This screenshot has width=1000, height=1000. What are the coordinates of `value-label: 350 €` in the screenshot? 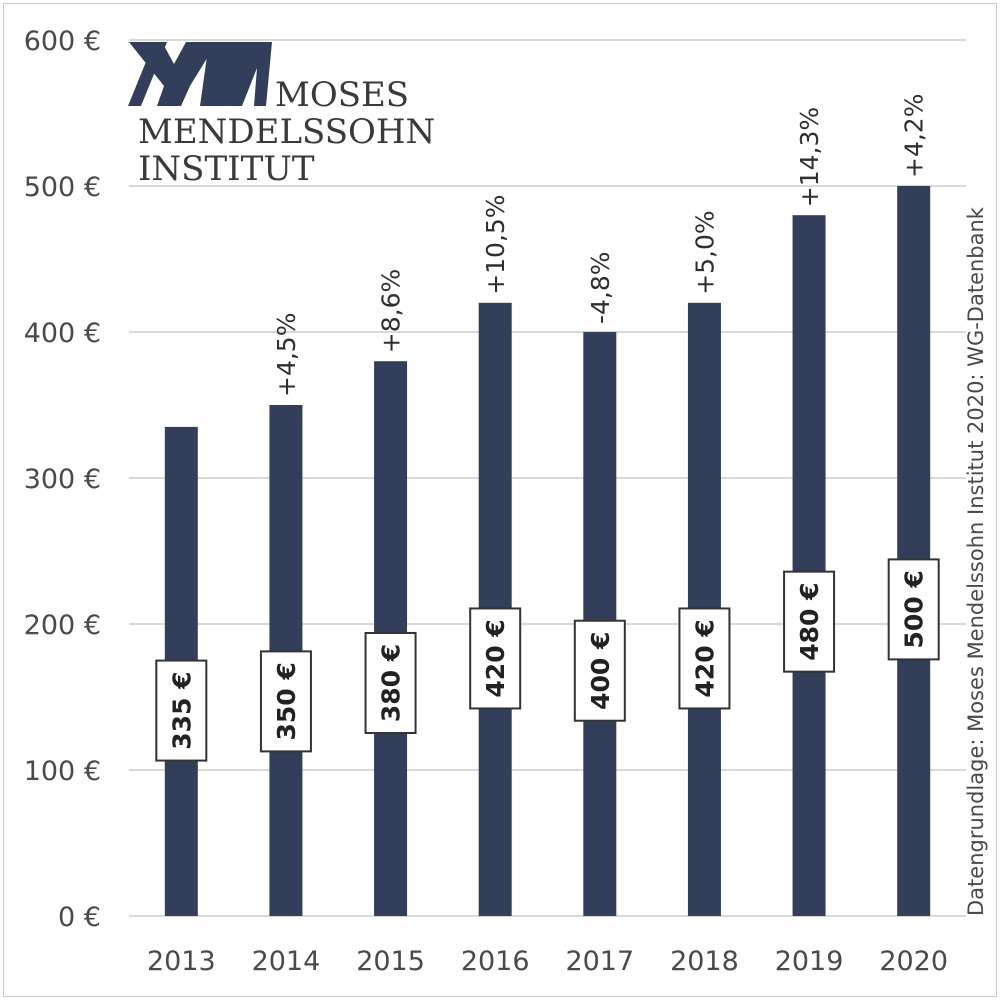 It's located at (286, 701).